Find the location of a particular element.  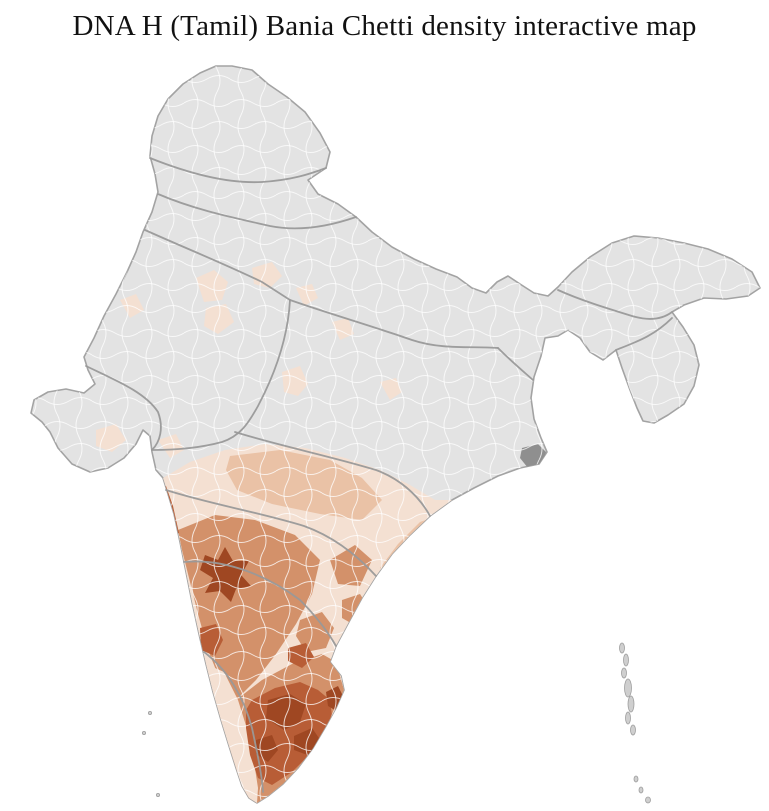

lakshadweep-islands is located at coordinates (150, 754).